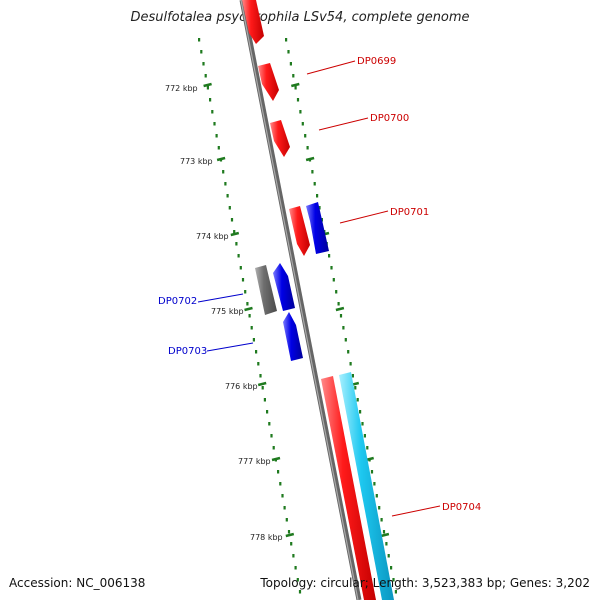 This screenshot has height=600, width=600. I want to click on gene-dp0699, so click(268, 82).